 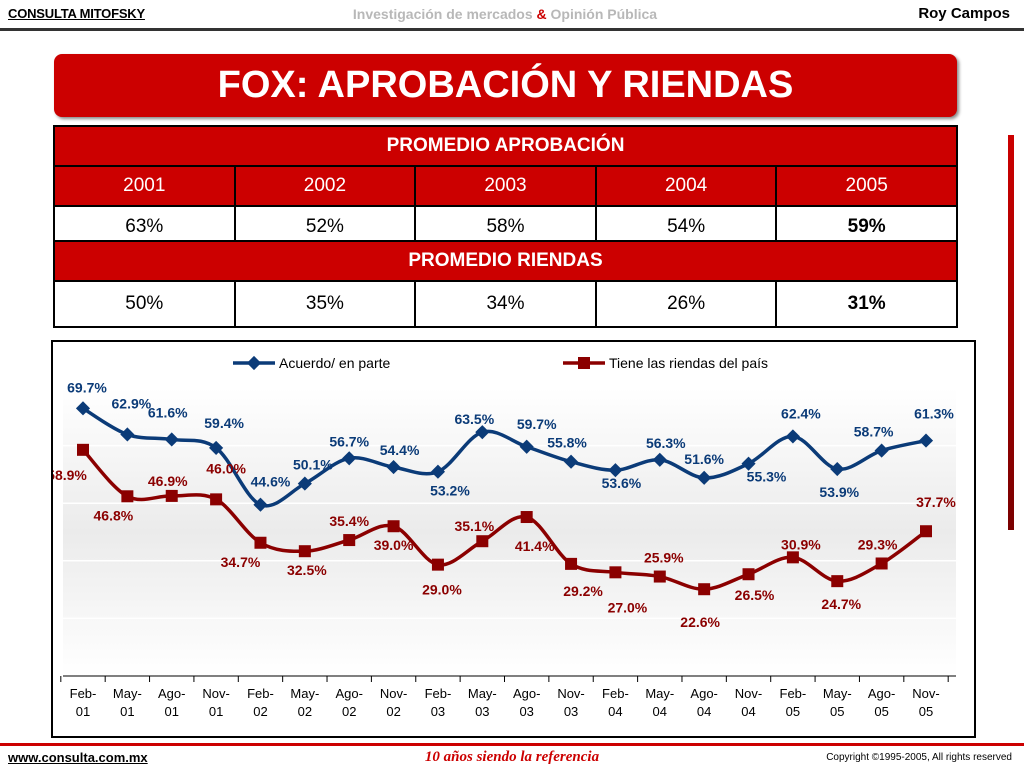 What do you see at coordinates (505, 261) in the screenshot?
I see `reins-table-header: PROMEDIO RIENDAS` at bounding box center [505, 261].